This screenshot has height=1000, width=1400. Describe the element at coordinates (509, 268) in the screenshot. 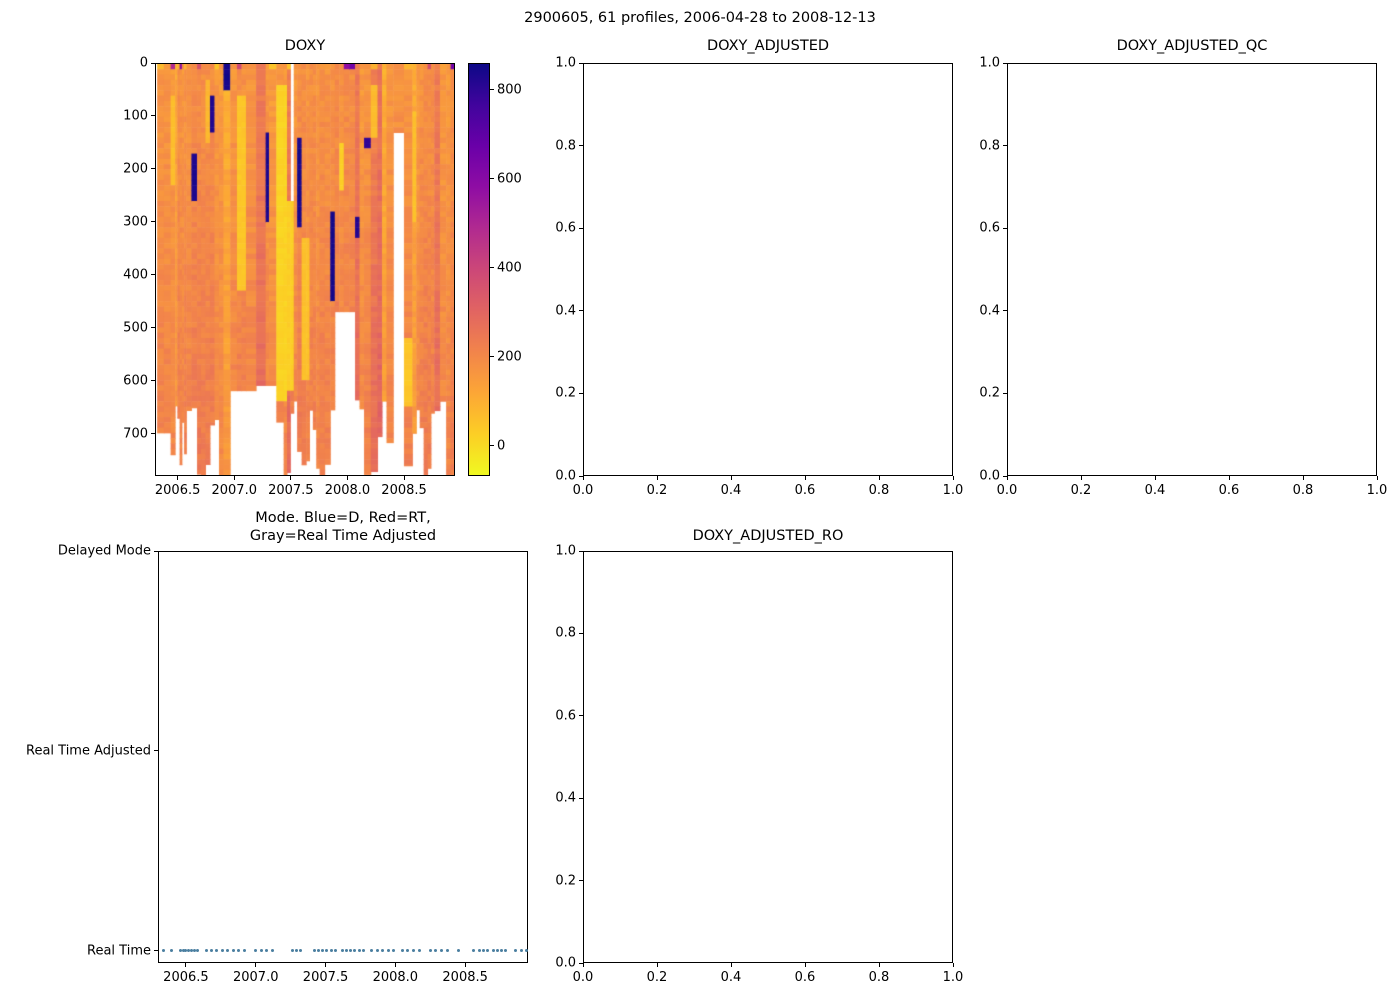

I see `colorbar-tick-label: 400` at that location.